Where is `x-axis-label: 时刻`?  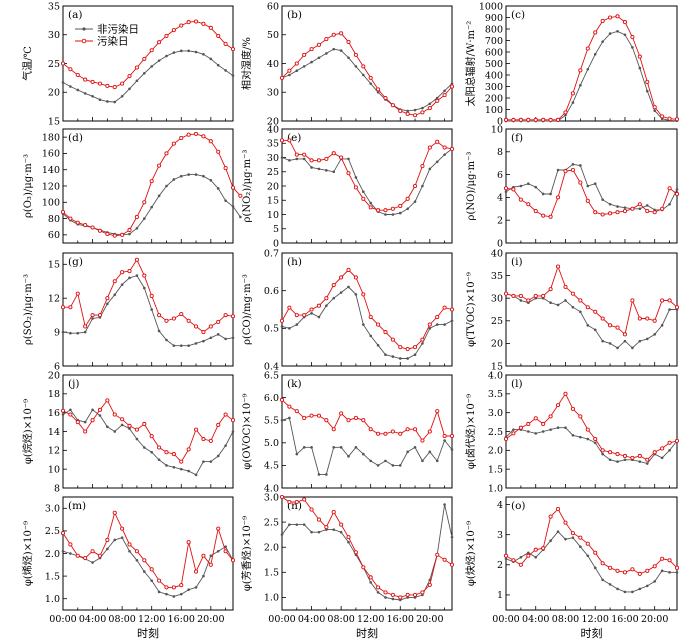 x-axis-label: 时刻 is located at coordinates (367, 633).